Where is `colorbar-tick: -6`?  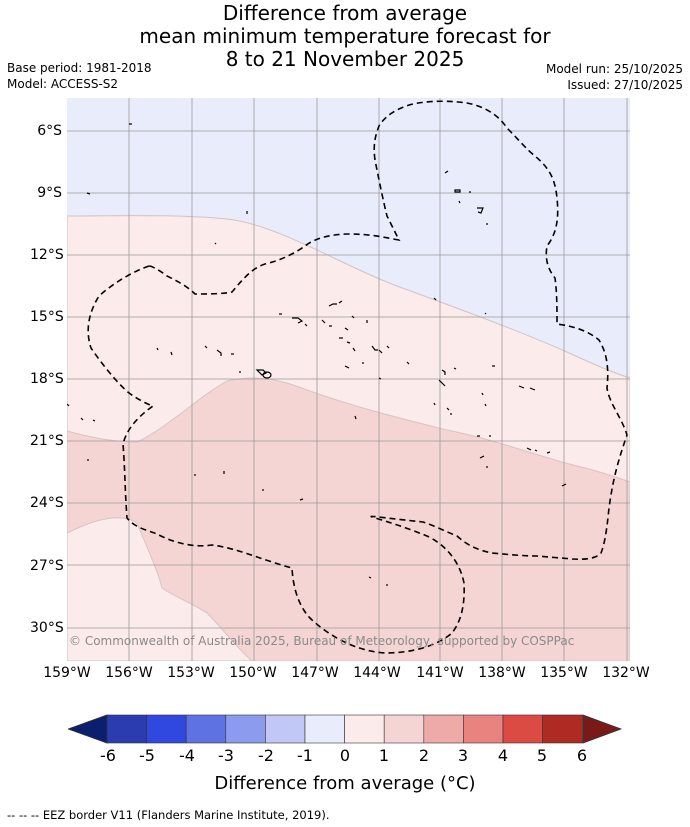 colorbar-tick: -6 is located at coordinates (108, 755).